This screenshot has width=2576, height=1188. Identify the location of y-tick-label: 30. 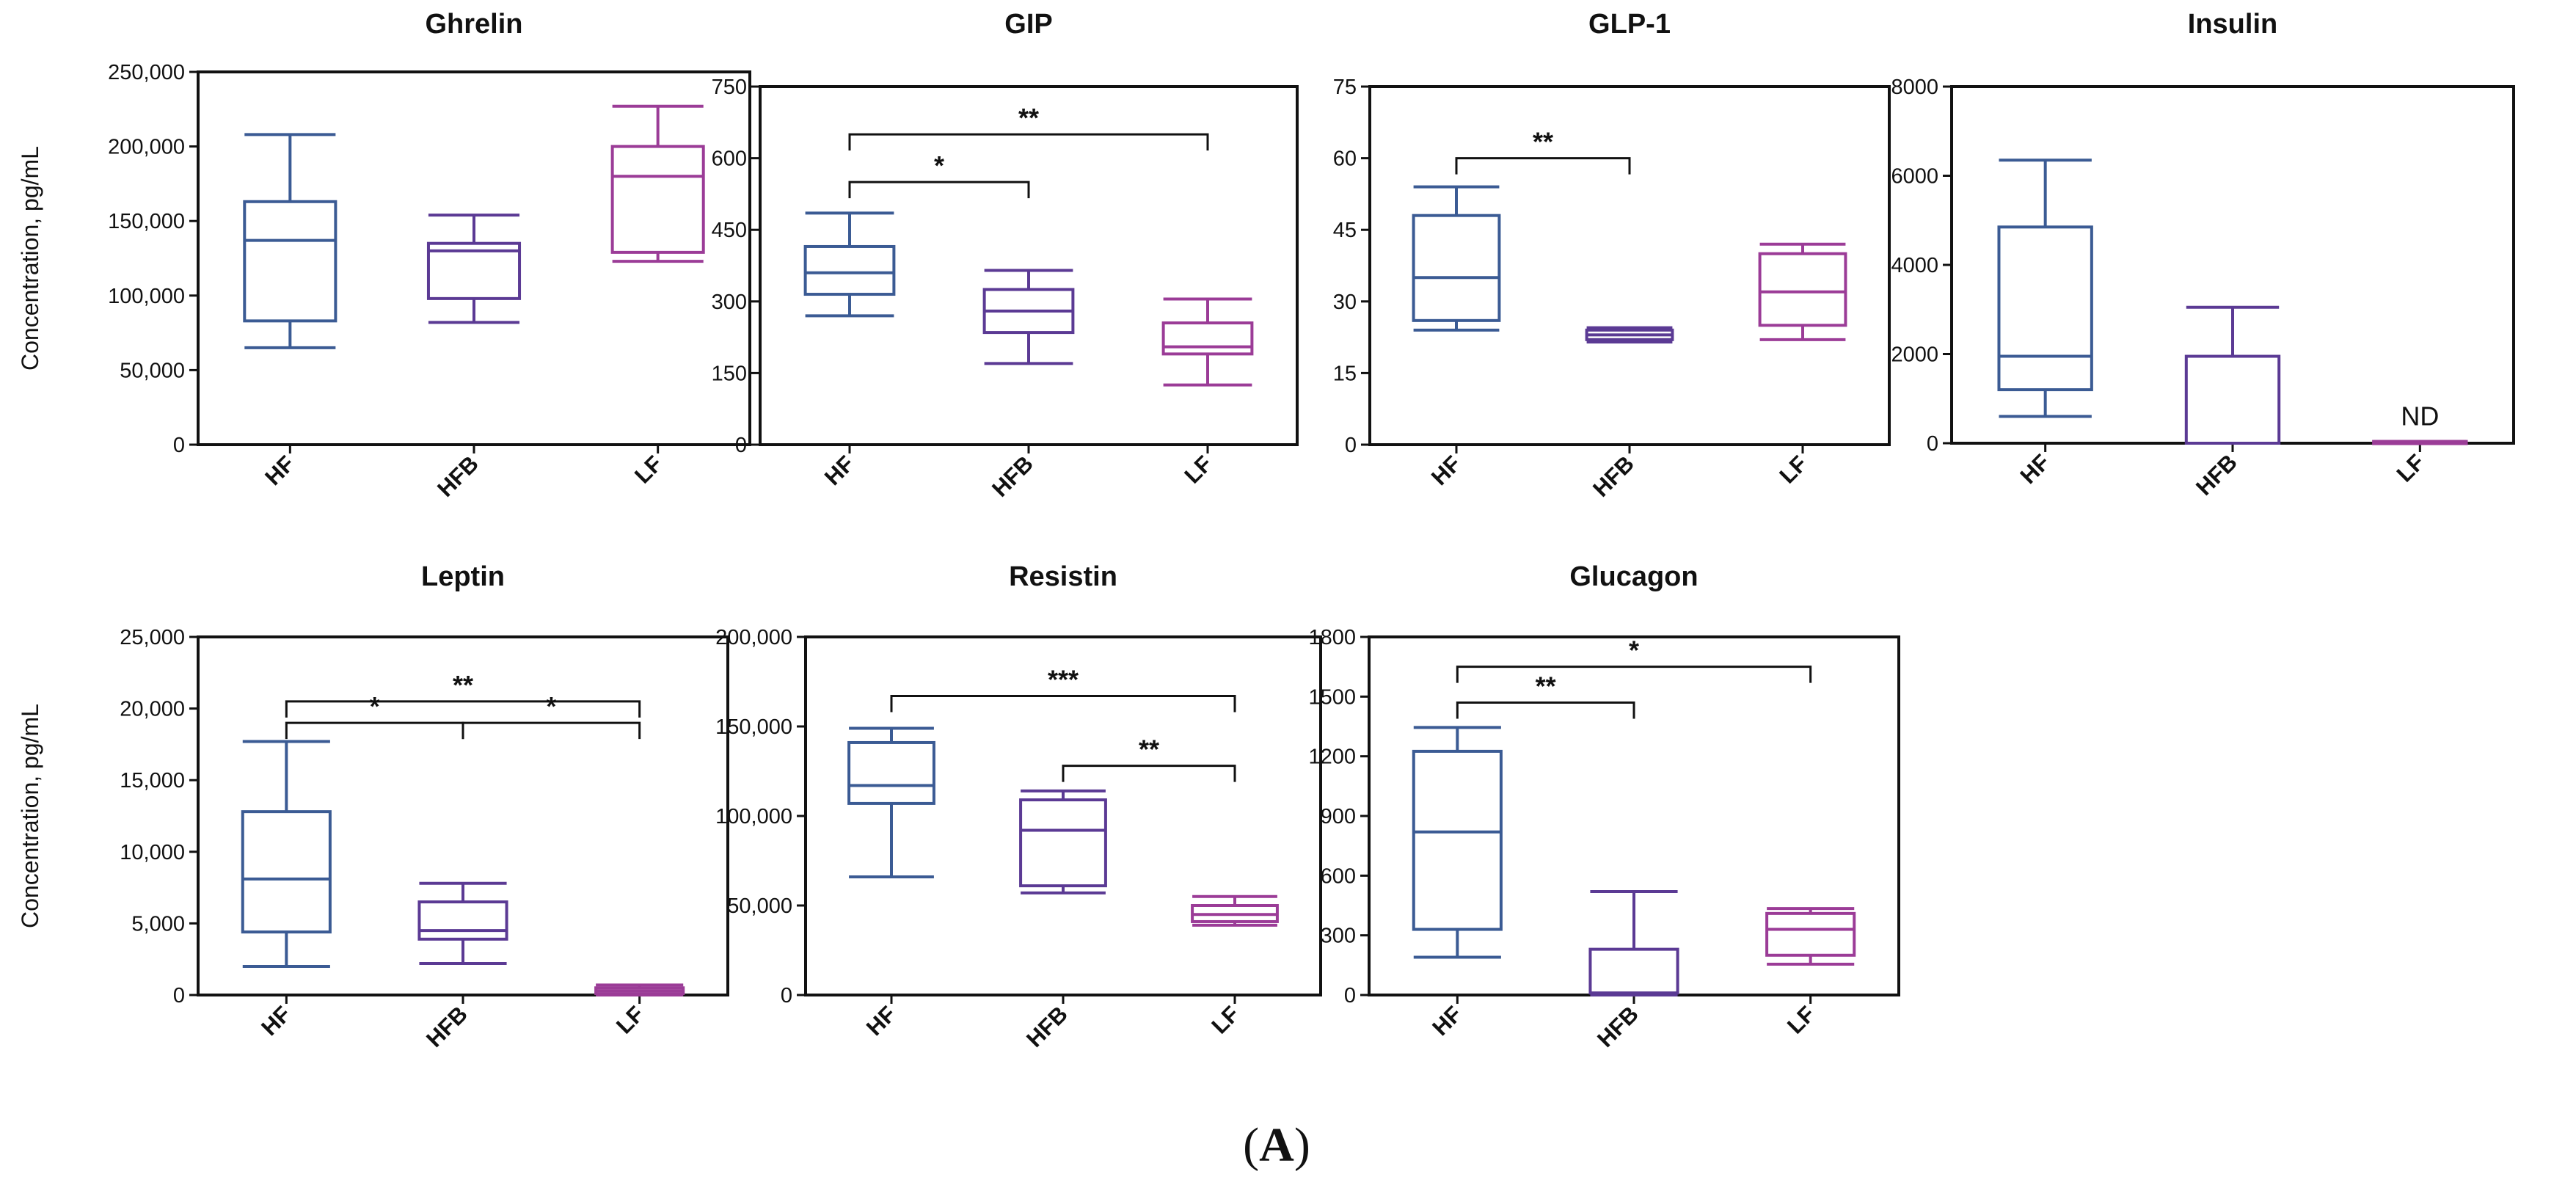
(1345, 302).